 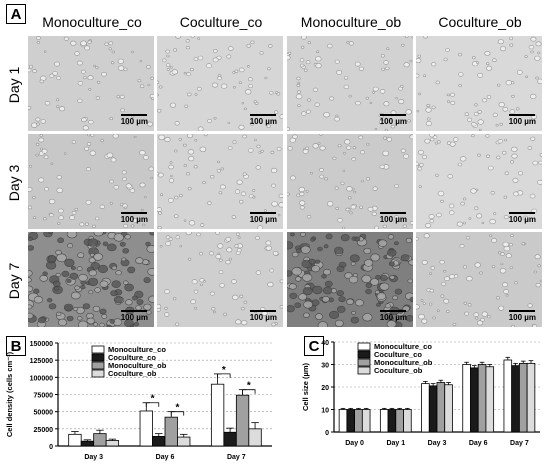 I want to click on micrograph-day-1-coculture-co: 100 µm, so click(x=220, y=83).